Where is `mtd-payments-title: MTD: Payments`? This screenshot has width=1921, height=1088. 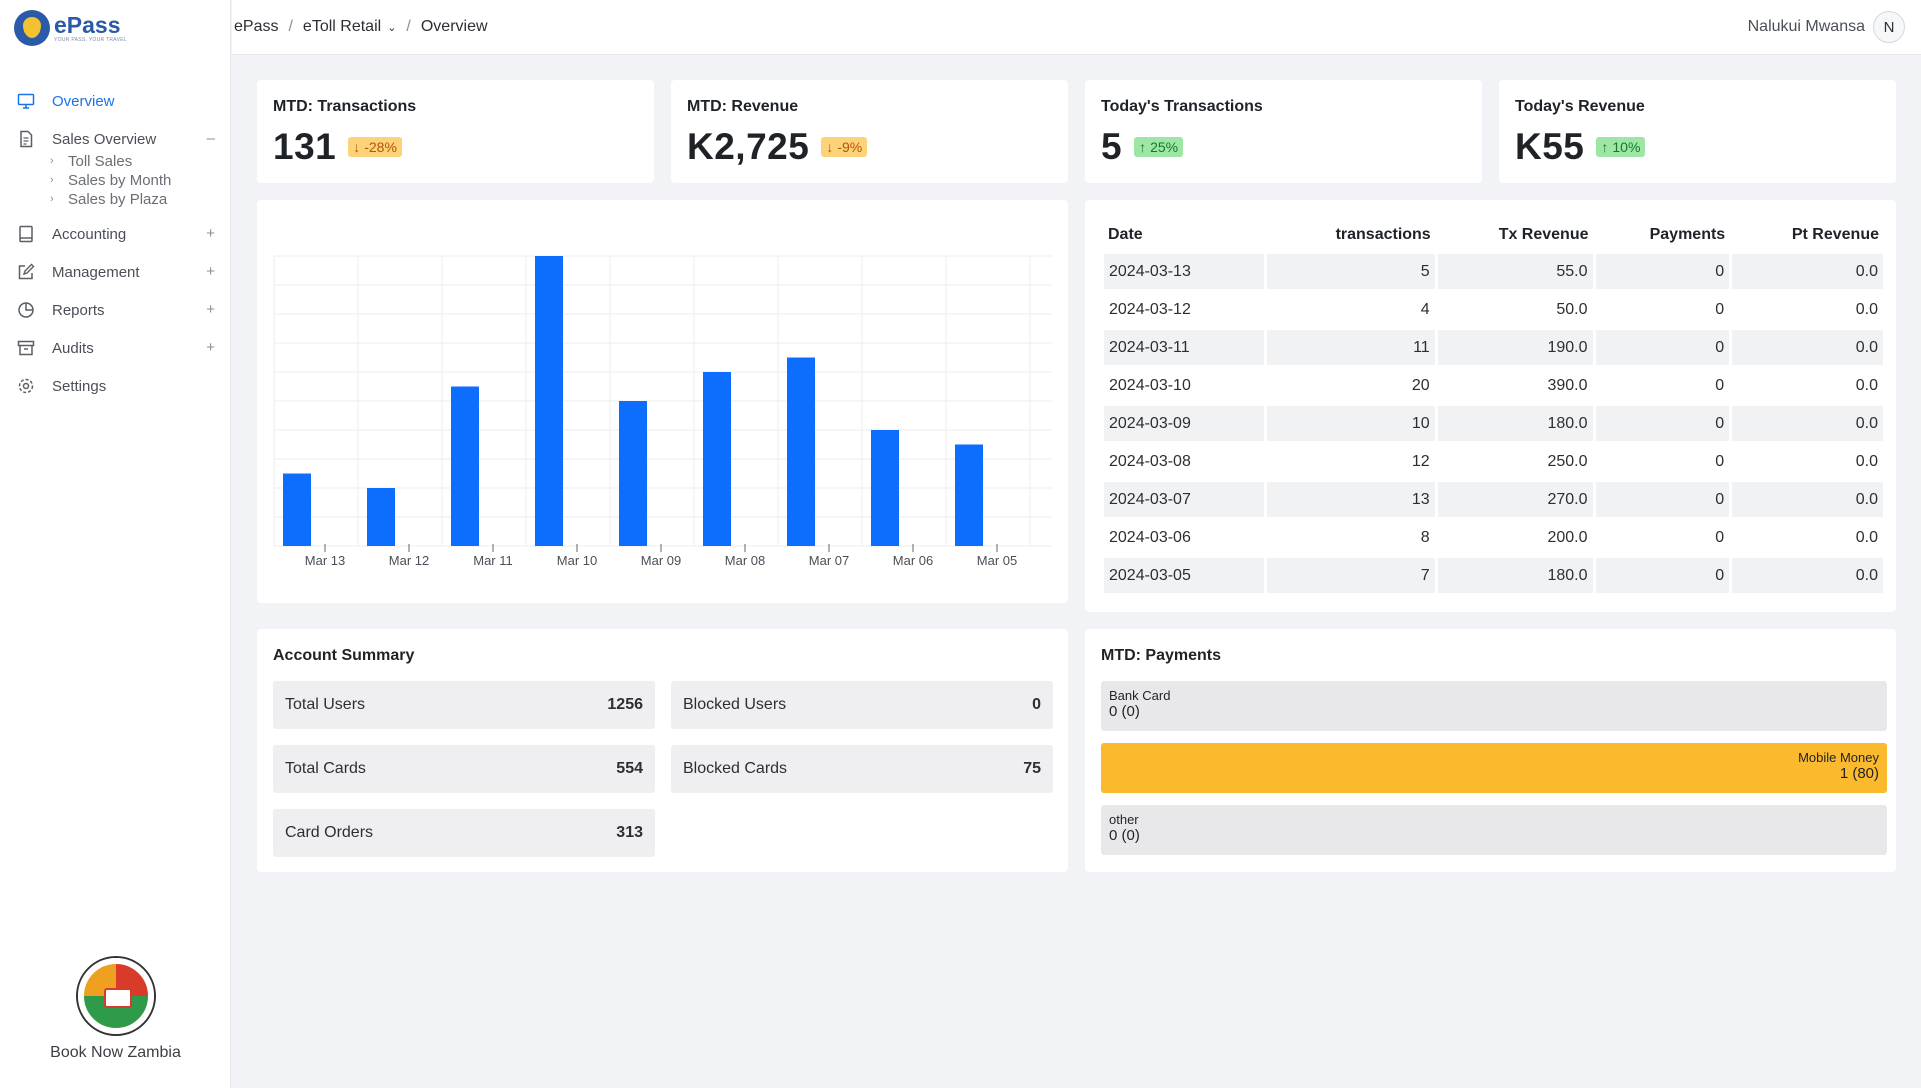
mtd-payments-title: MTD: Payments is located at coordinates (1161, 655).